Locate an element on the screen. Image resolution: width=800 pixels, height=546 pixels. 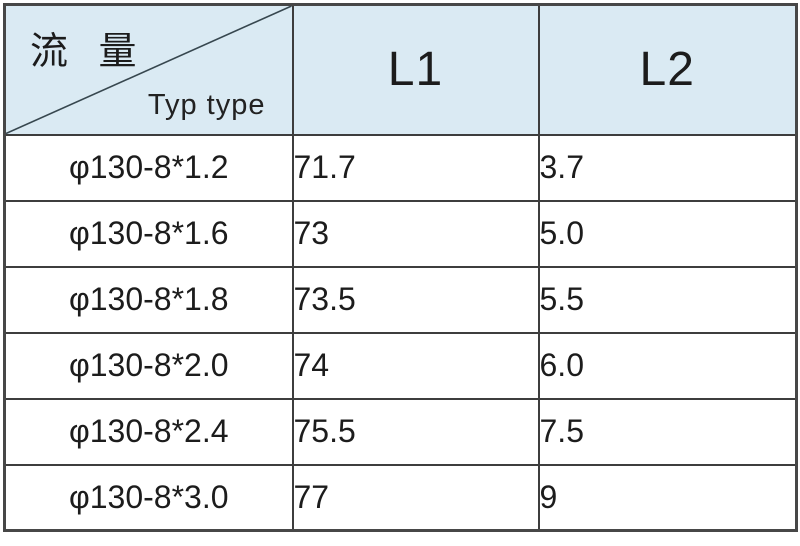
cell-l2: 3.7 is located at coordinates (667, 167).